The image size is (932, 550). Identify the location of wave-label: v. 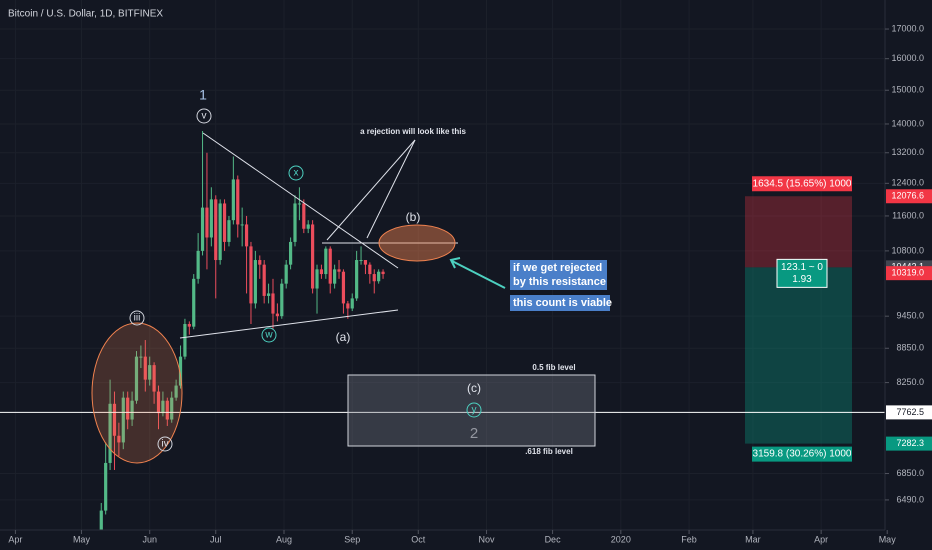
(204, 116).